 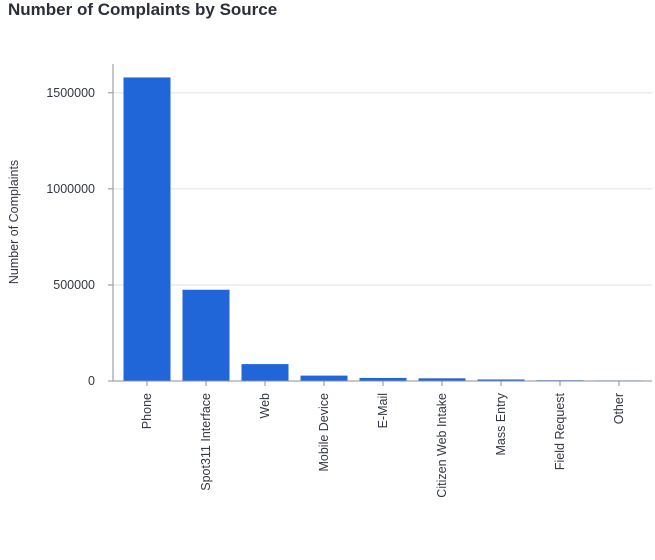 I want to click on bar-e-mail, so click(x=383, y=379).